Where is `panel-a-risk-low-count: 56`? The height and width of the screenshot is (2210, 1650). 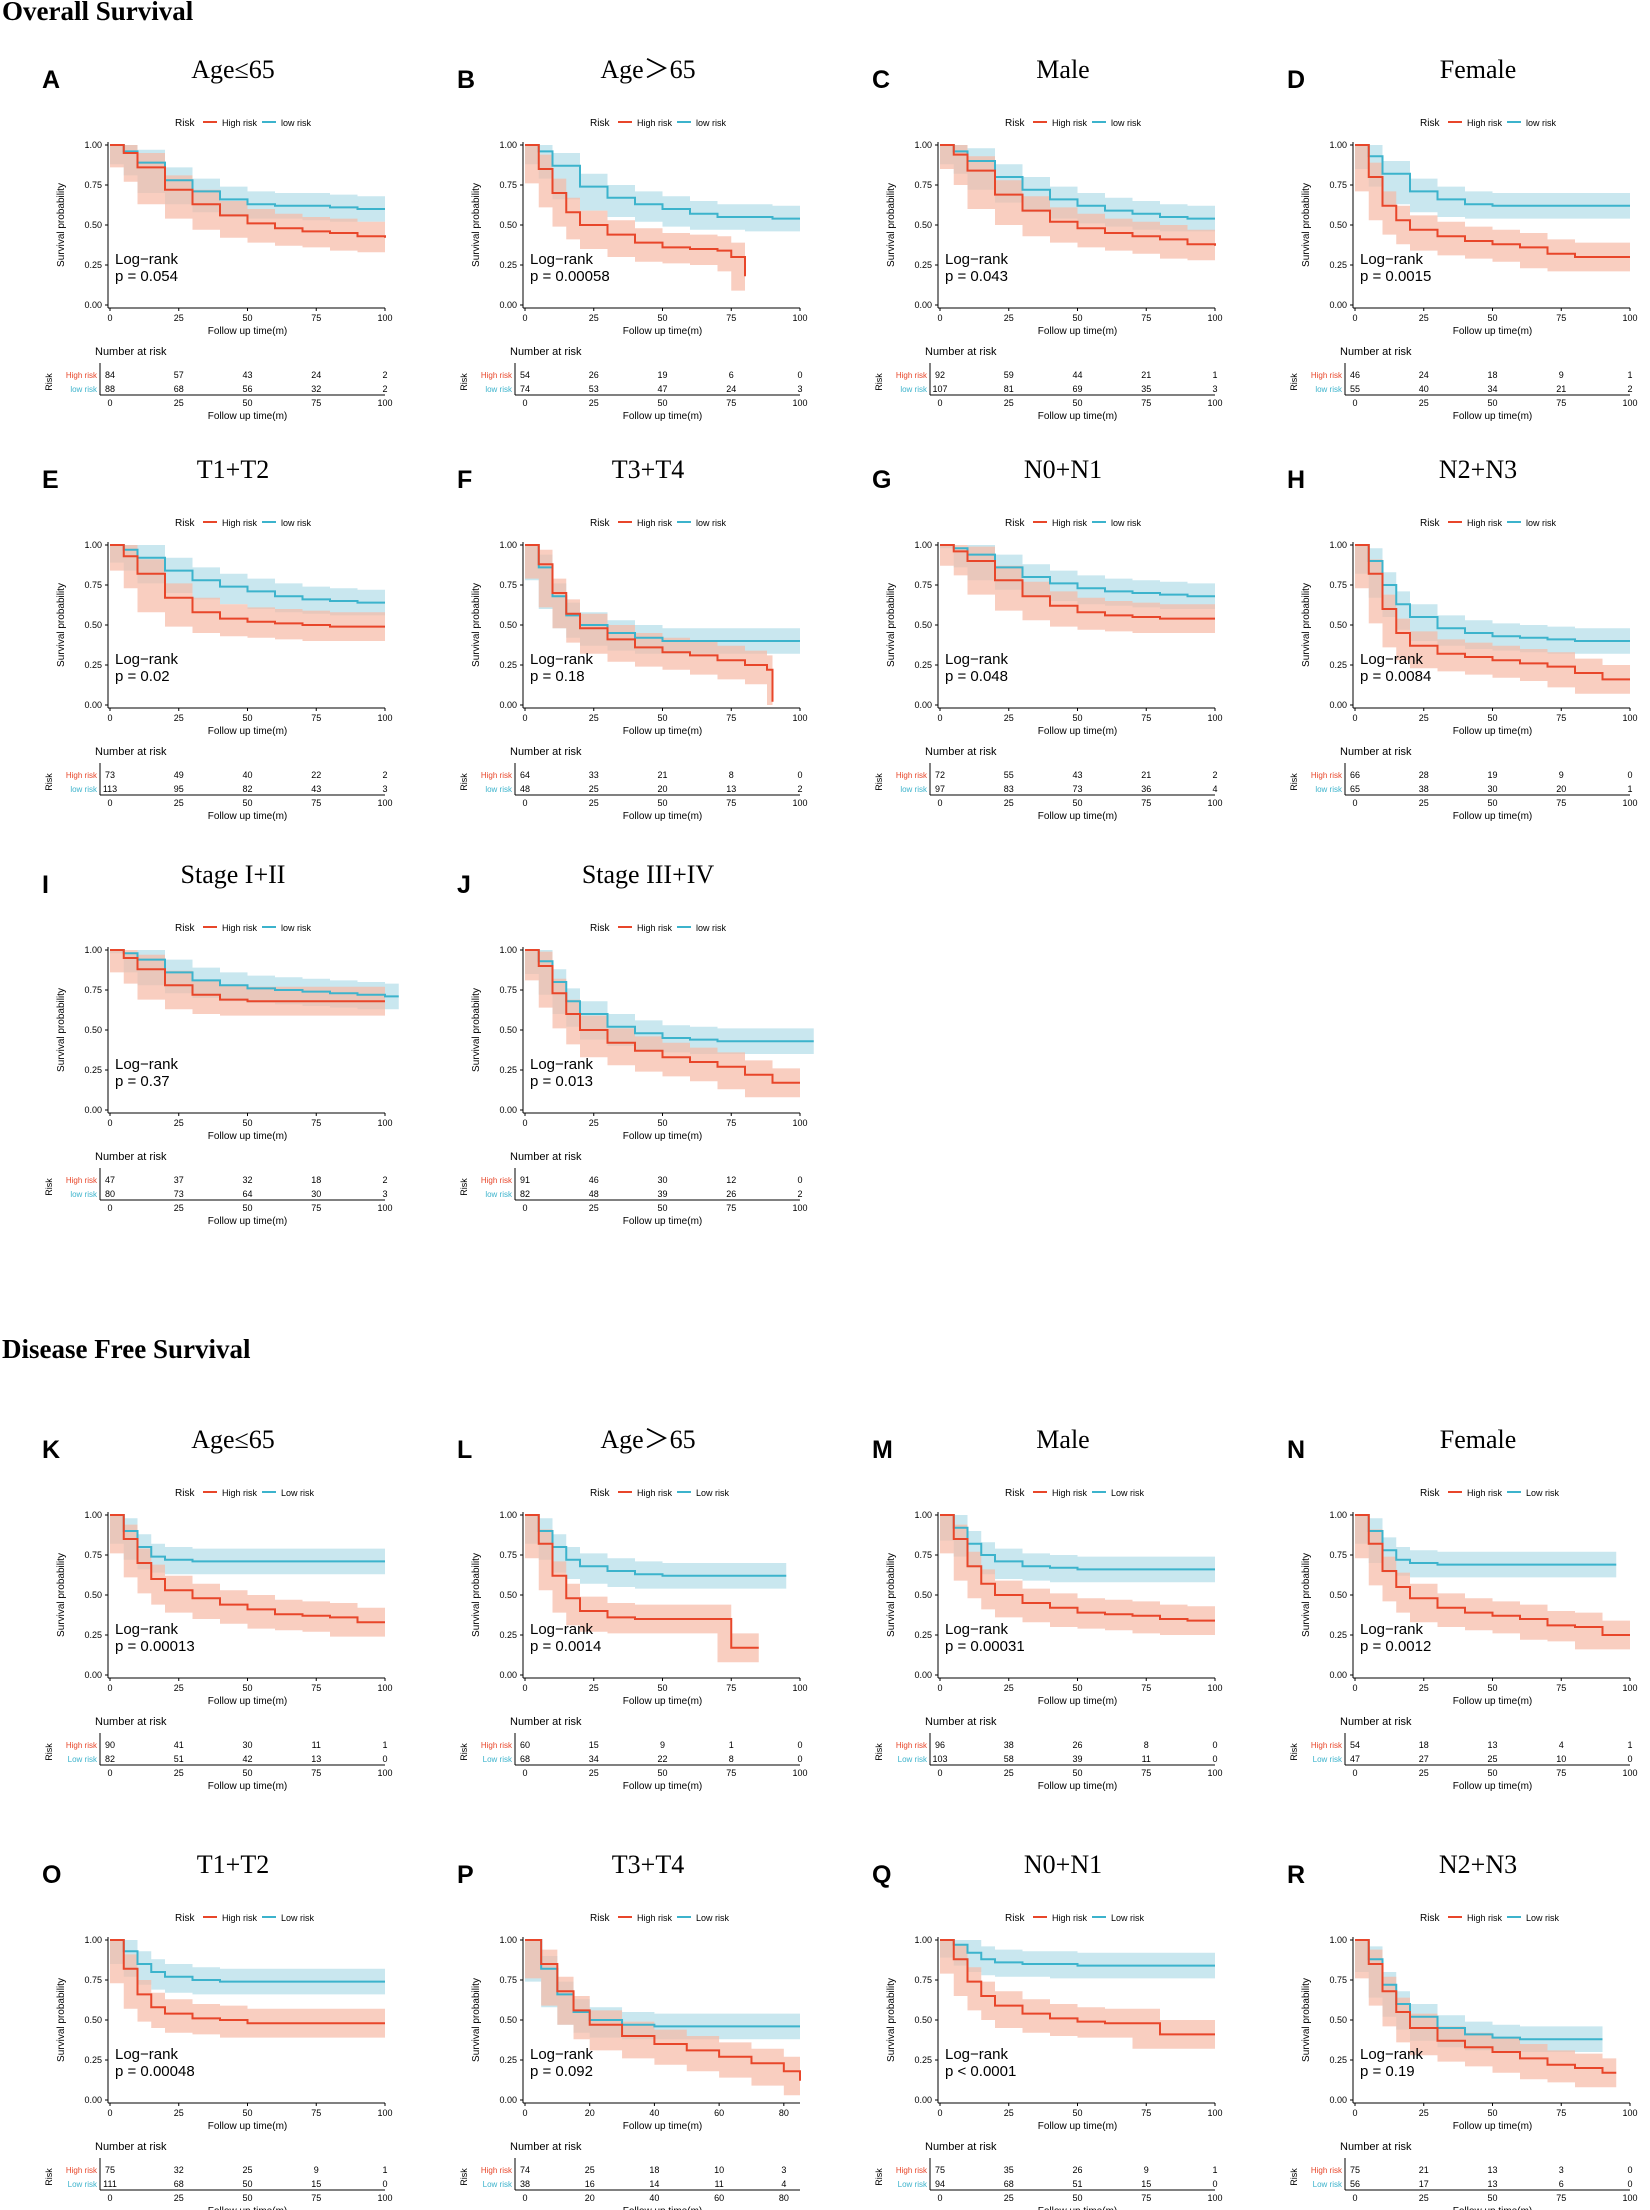 panel-a-risk-low-count: 56 is located at coordinates (247, 389).